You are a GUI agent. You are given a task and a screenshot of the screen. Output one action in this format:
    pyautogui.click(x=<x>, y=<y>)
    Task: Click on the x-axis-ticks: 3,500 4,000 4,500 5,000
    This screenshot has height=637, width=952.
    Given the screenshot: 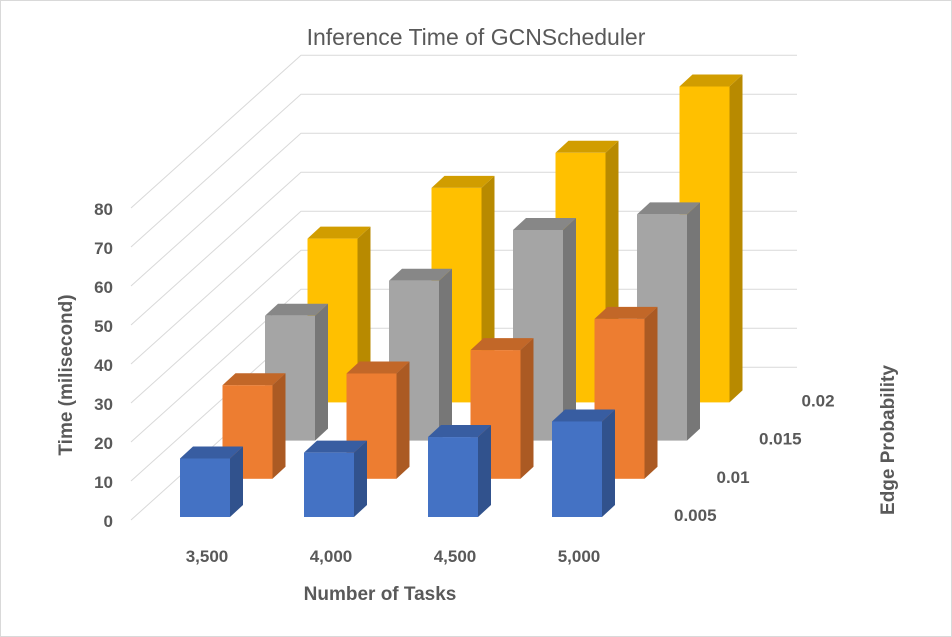 What is the action you would take?
    pyautogui.click(x=393, y=556)
    